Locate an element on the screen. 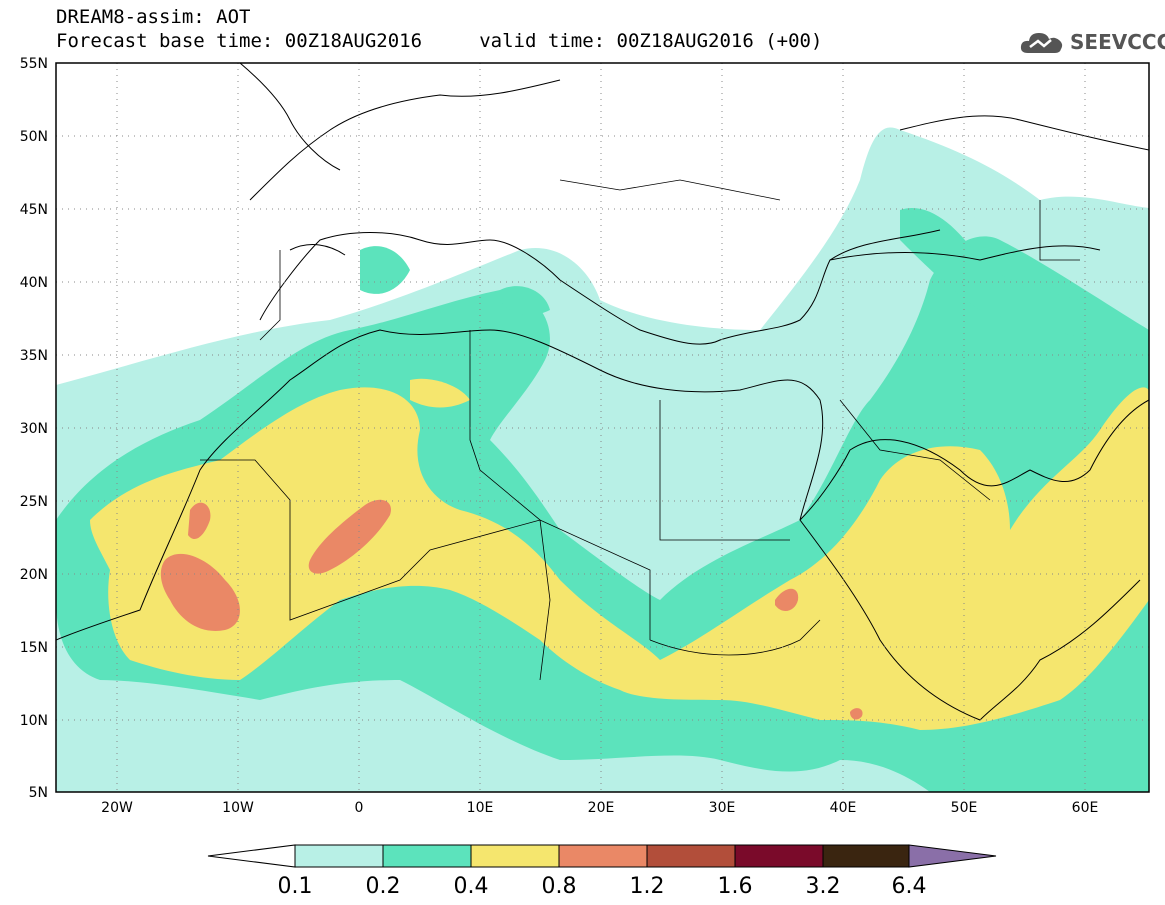  lat-tick-label: 25N is located at coordinates (34, 502).